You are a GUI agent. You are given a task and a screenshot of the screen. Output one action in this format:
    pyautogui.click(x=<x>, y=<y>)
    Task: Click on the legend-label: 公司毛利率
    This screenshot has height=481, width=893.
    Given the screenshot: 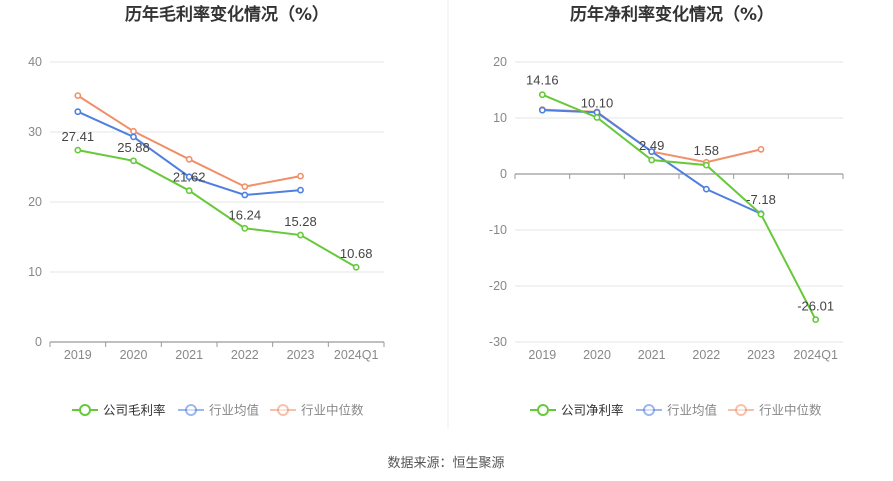 What is the action you would take?
    pyautogui.click(x=134, y=410)
    